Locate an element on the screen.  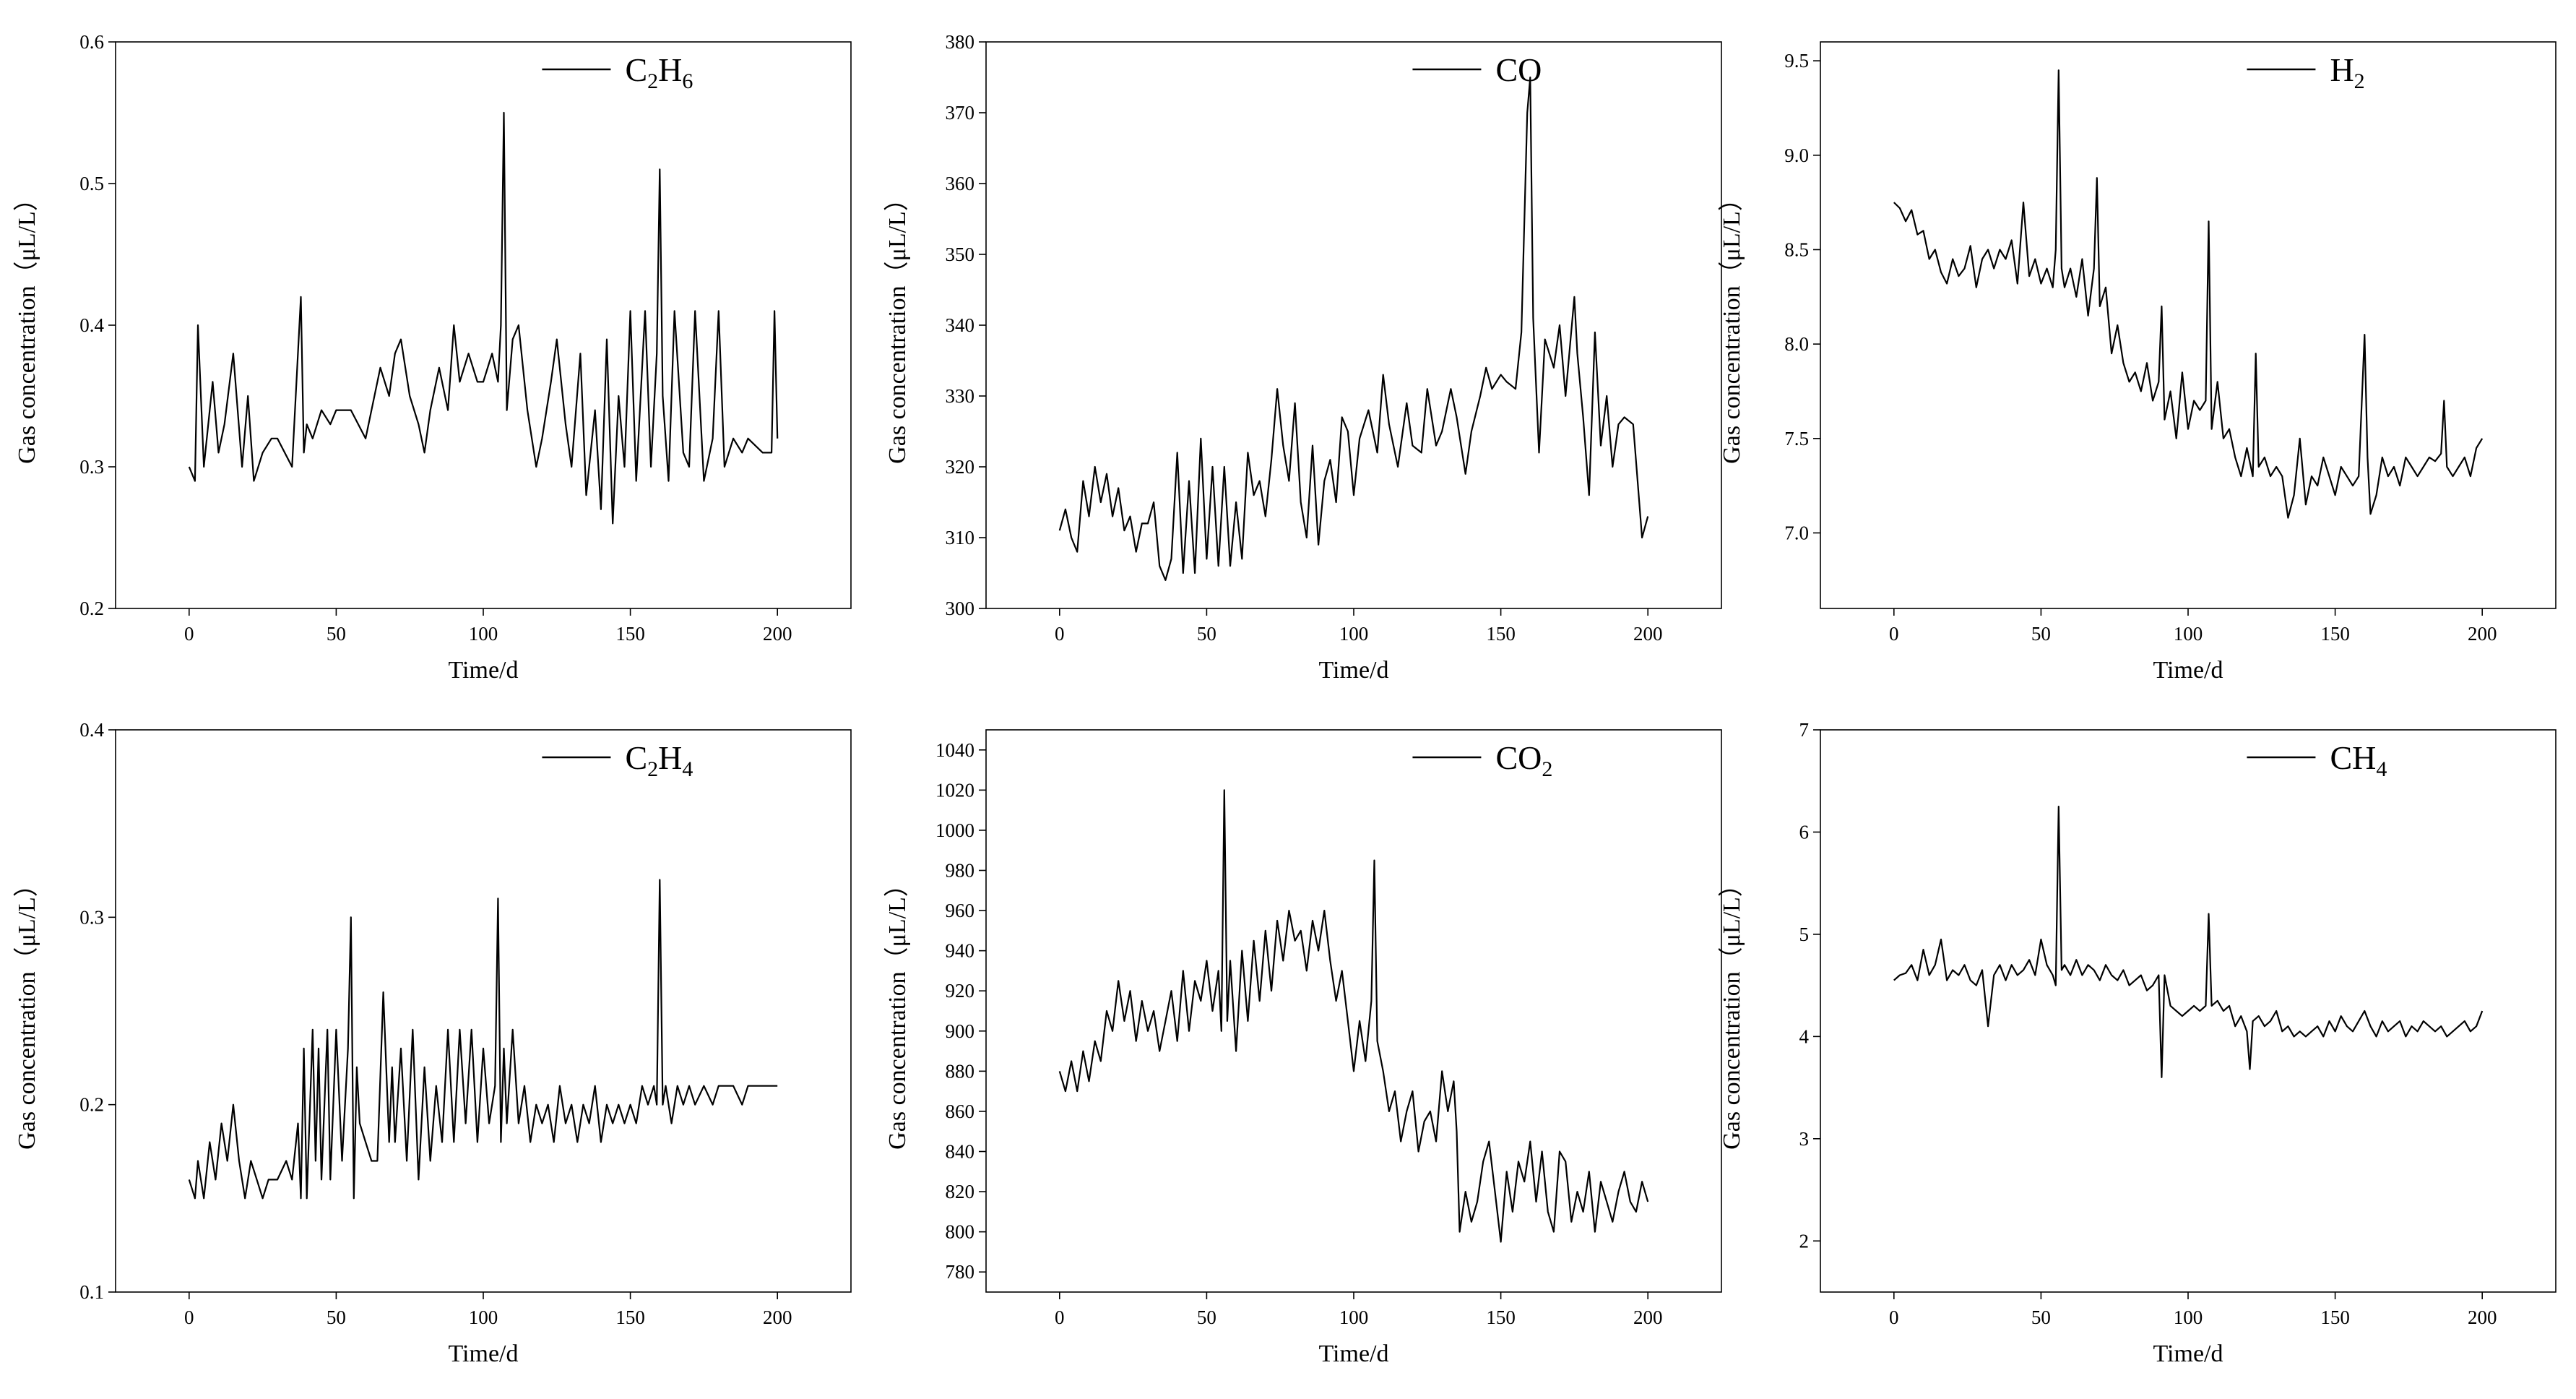
y-tick-label: 7.0 is located at coordinates (1796, 533).